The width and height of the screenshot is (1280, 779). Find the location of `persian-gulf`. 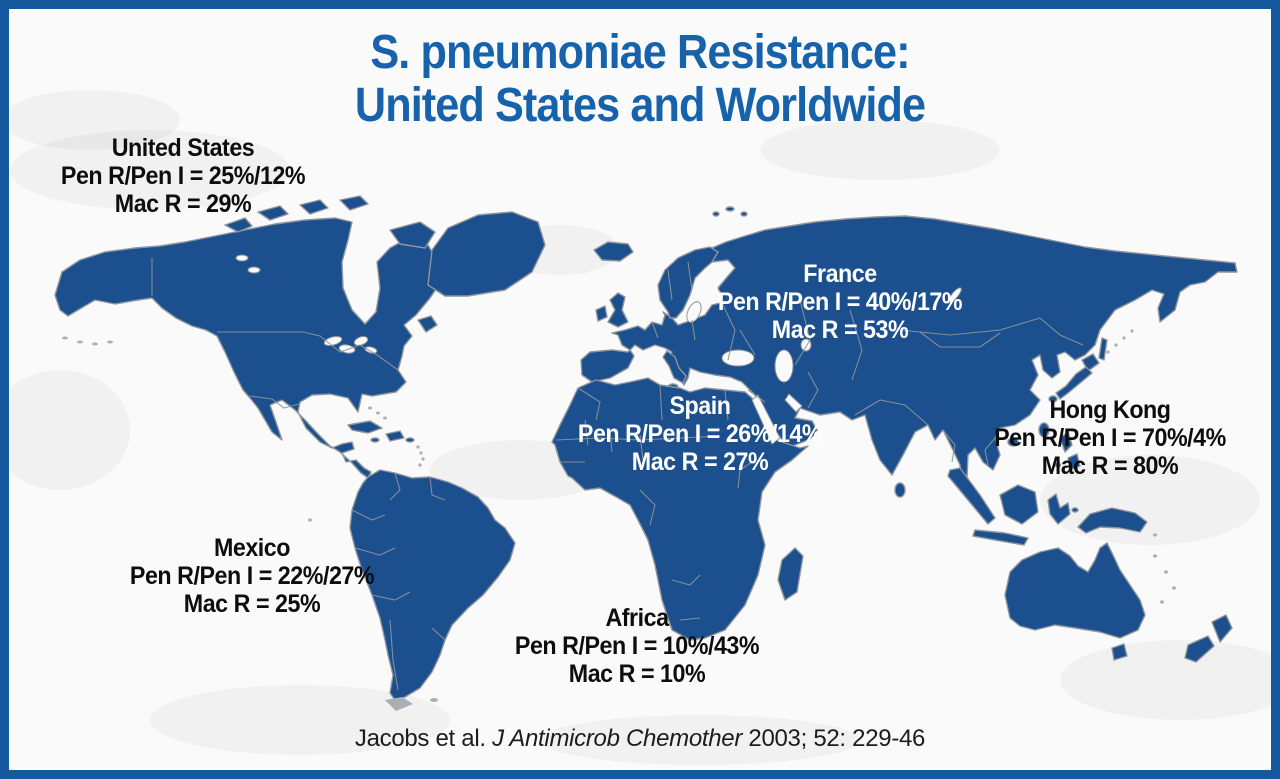

persian-gulf is located at coordinates (793, 403).